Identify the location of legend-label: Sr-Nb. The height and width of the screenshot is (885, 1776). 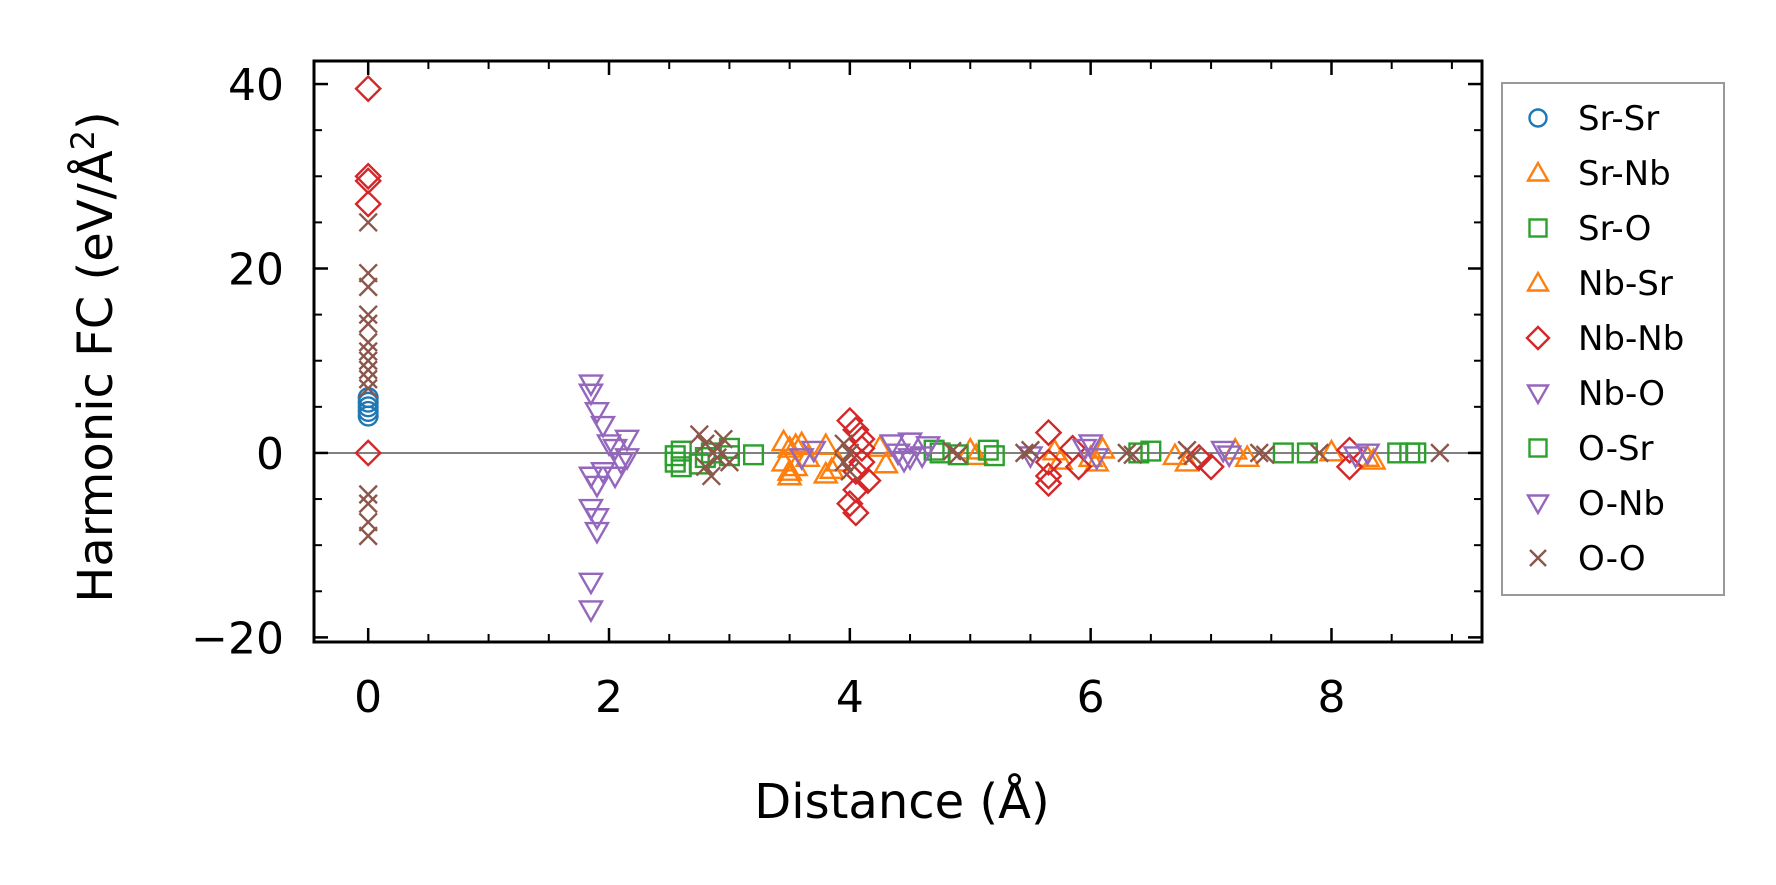
(1624, 174).